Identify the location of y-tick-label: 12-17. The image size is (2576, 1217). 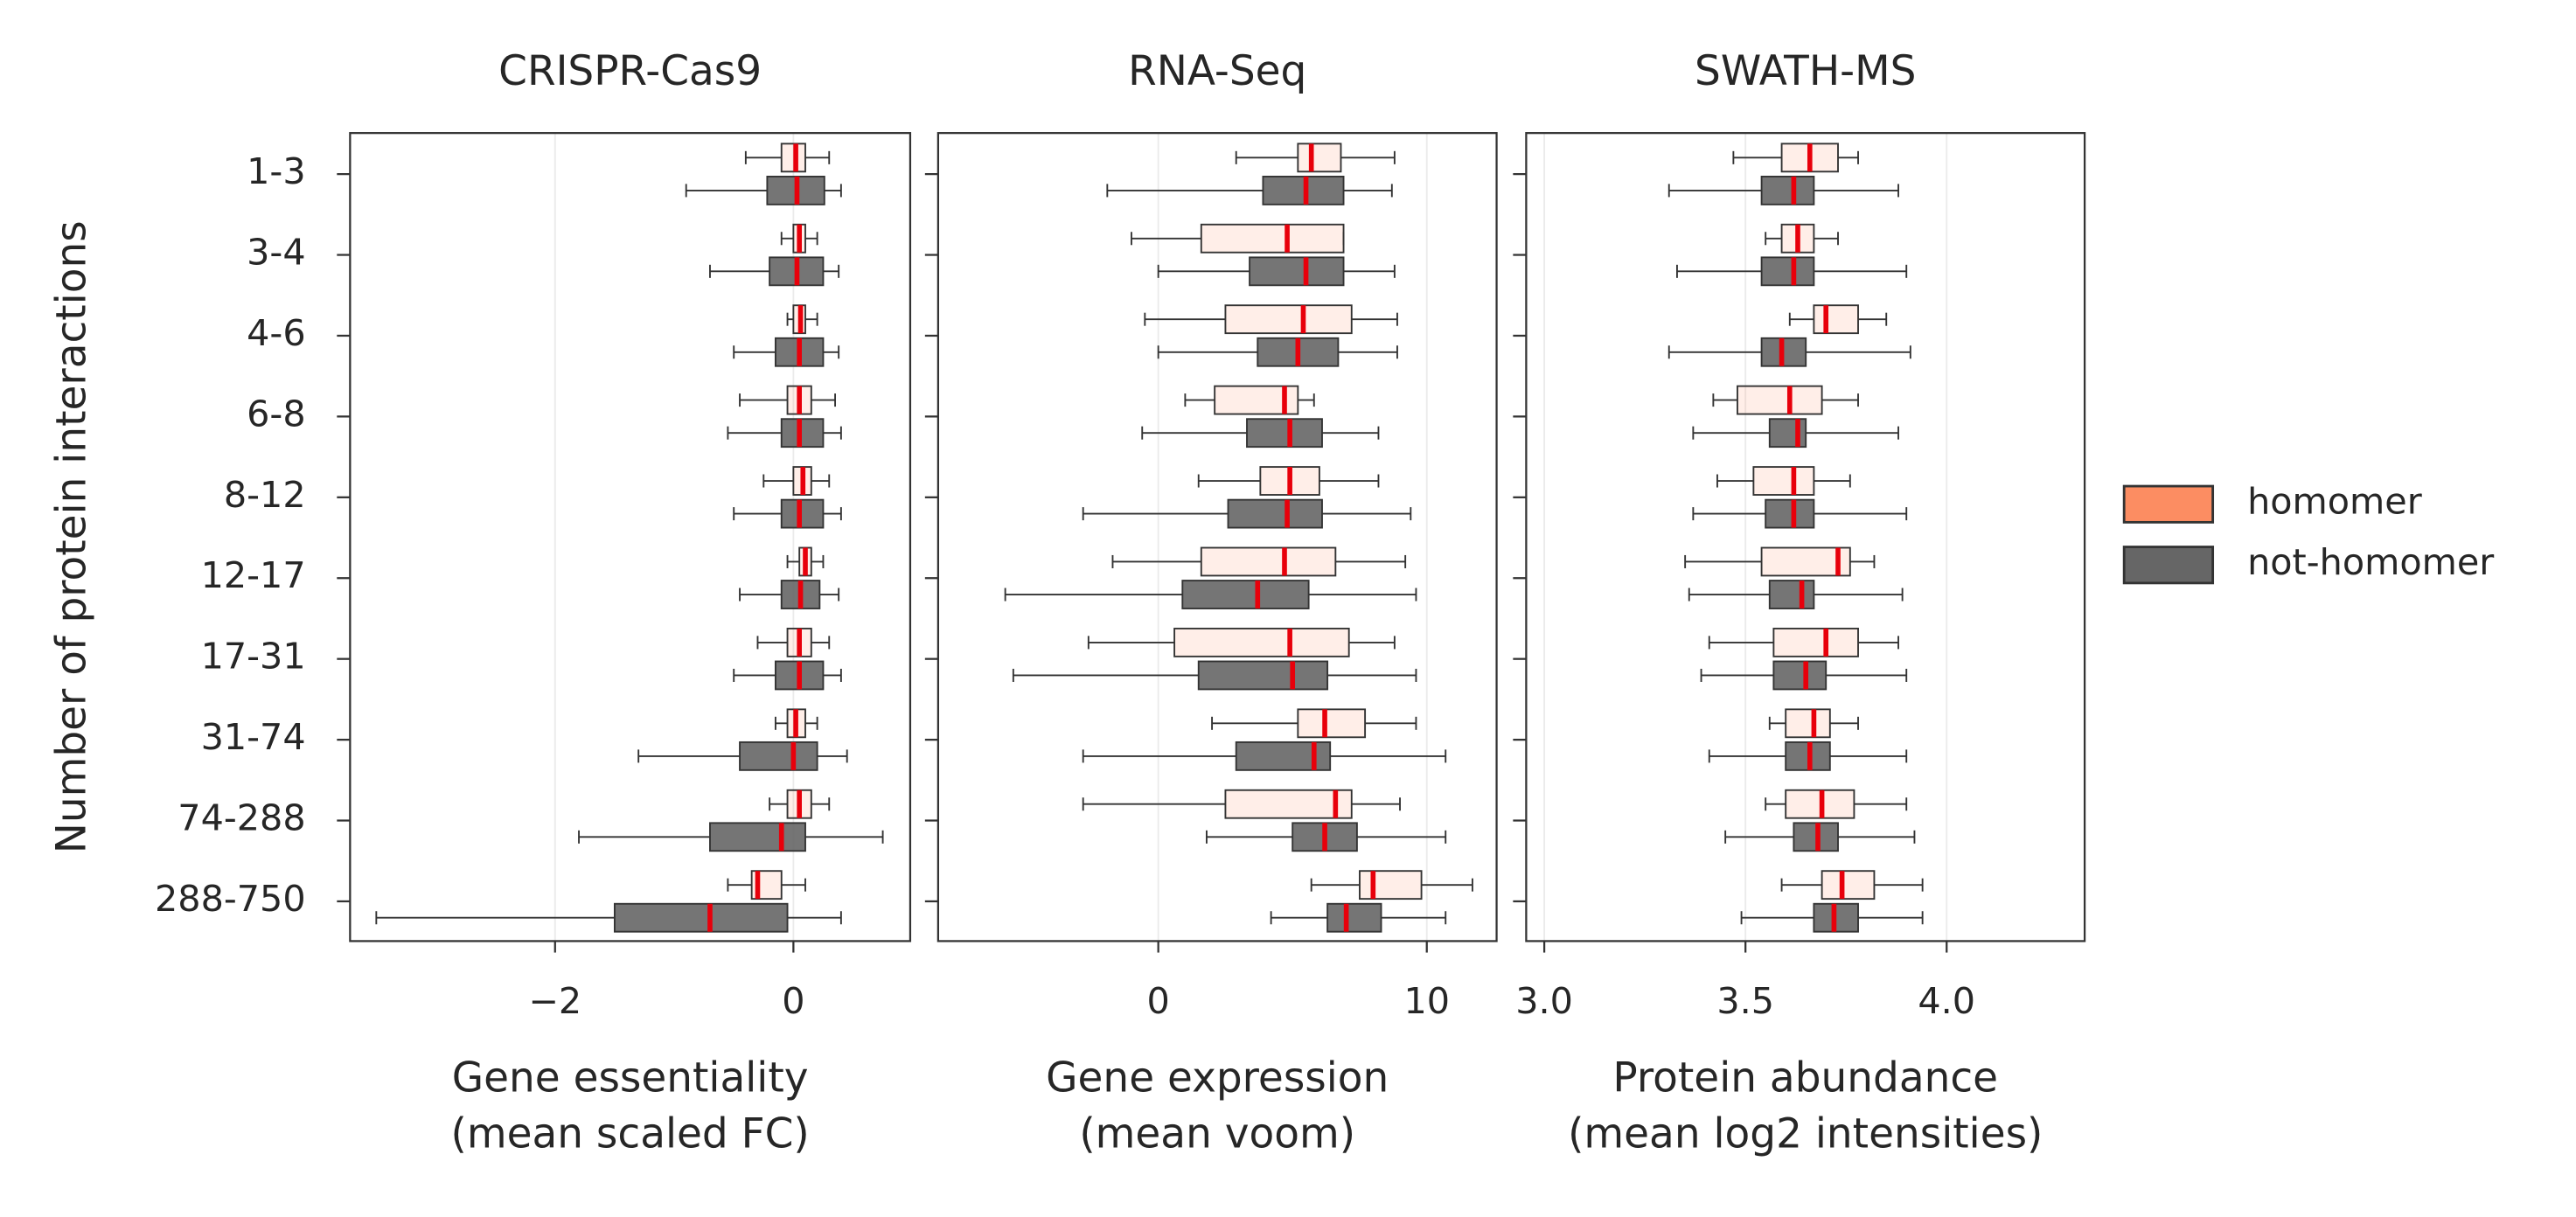
(254, 575).